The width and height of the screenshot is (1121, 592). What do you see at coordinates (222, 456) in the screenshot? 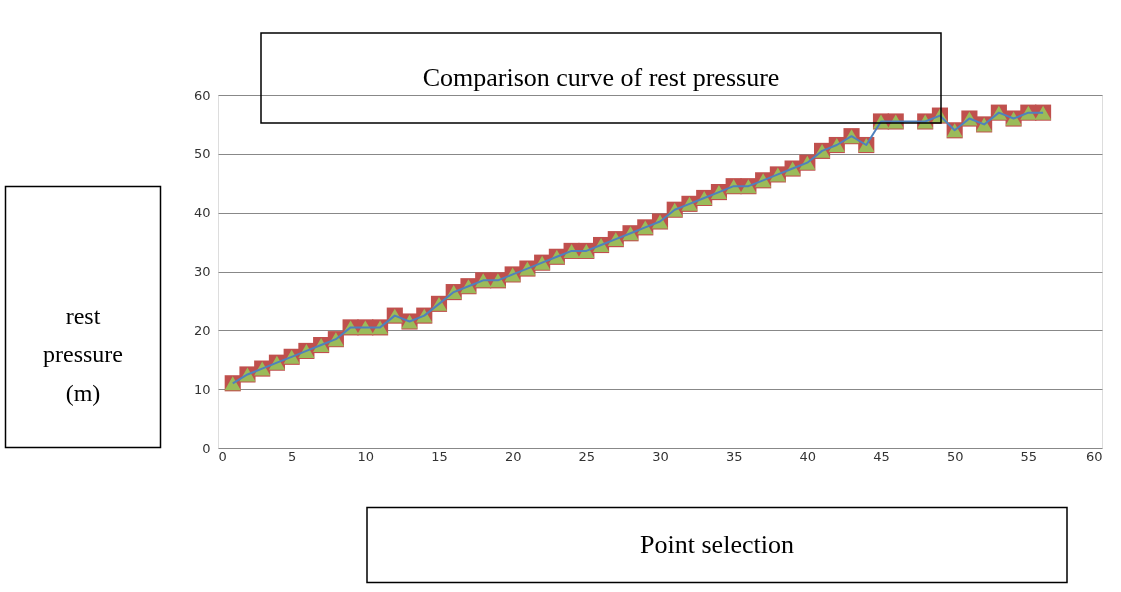
I see `x-tick-label: 0` at bounding box center [222, 456].